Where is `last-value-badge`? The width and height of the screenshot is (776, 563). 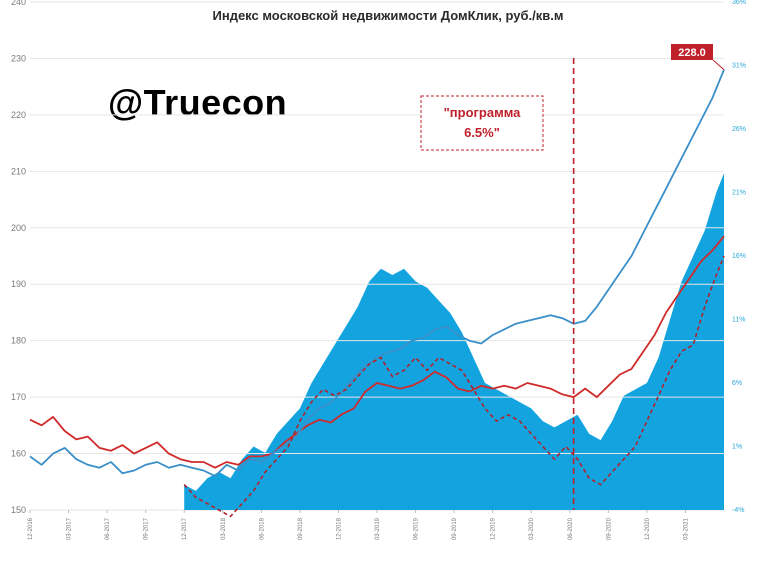
last-value-badge is located at coordinates (692, 52).